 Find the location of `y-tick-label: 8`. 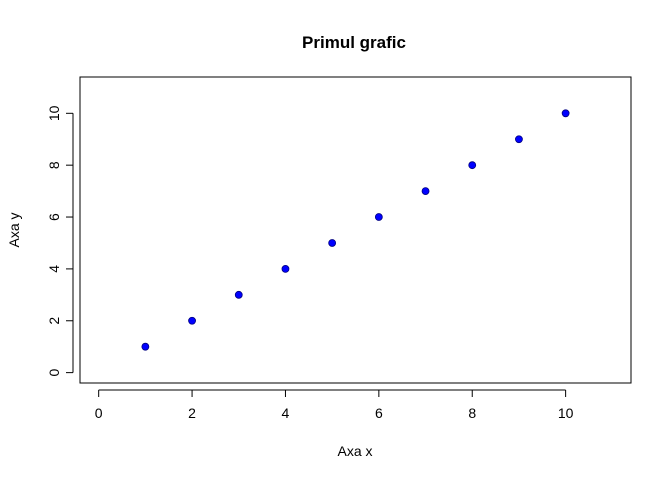

y-tick-label: 8 is located at coordinates (54, 165).